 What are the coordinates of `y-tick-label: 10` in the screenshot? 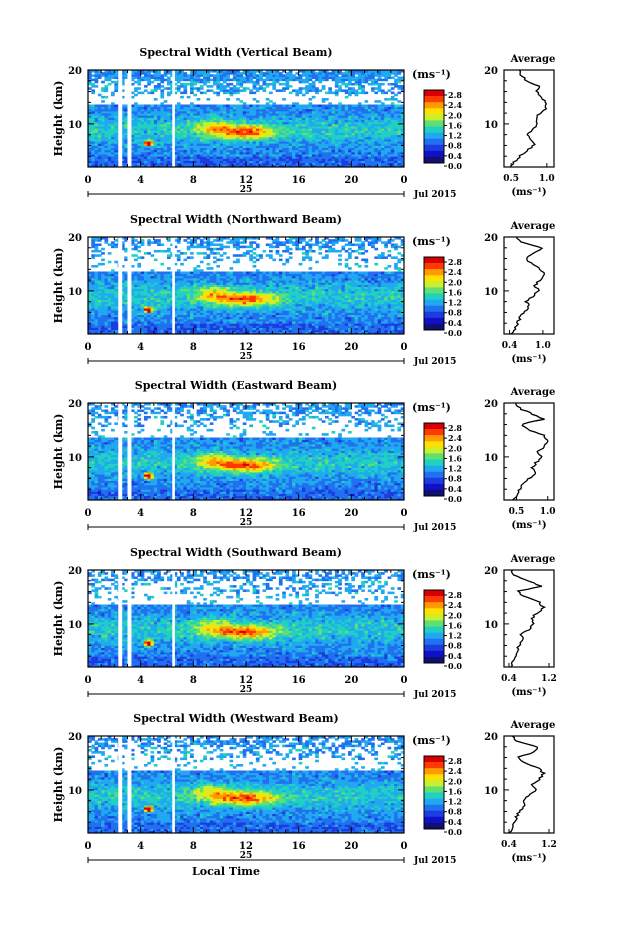 It's located at (75, 125).